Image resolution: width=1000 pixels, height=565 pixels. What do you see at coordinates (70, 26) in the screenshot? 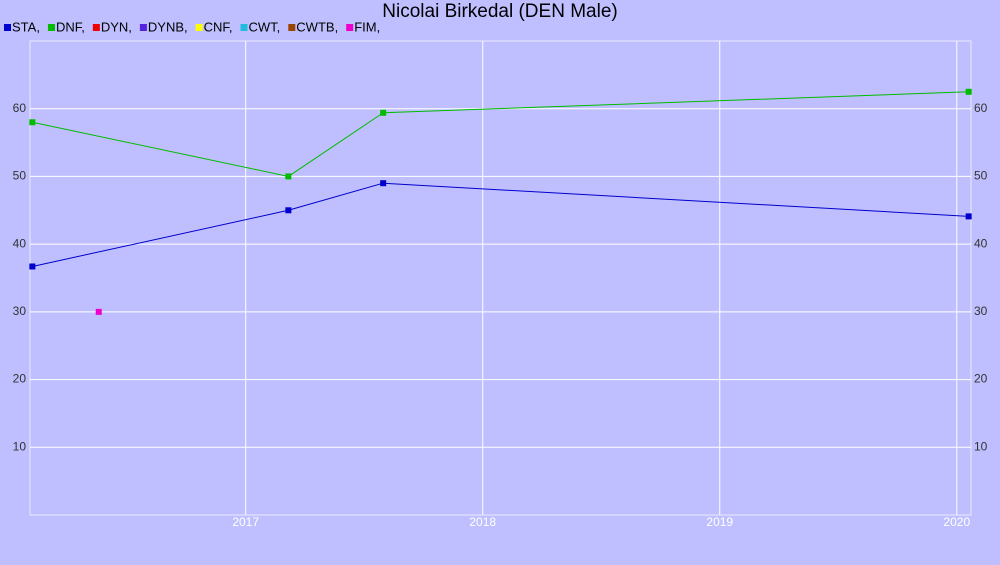
I see `legend-label: DNF,` at bounding box center [70, 26].